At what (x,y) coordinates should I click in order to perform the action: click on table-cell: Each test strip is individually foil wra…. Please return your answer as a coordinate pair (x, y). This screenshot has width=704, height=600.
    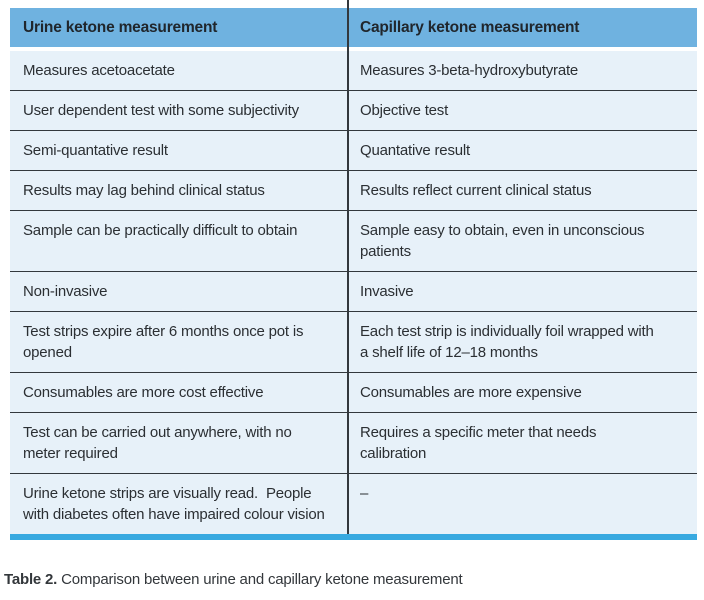
    Looking at the image, I should click on (509, 342).